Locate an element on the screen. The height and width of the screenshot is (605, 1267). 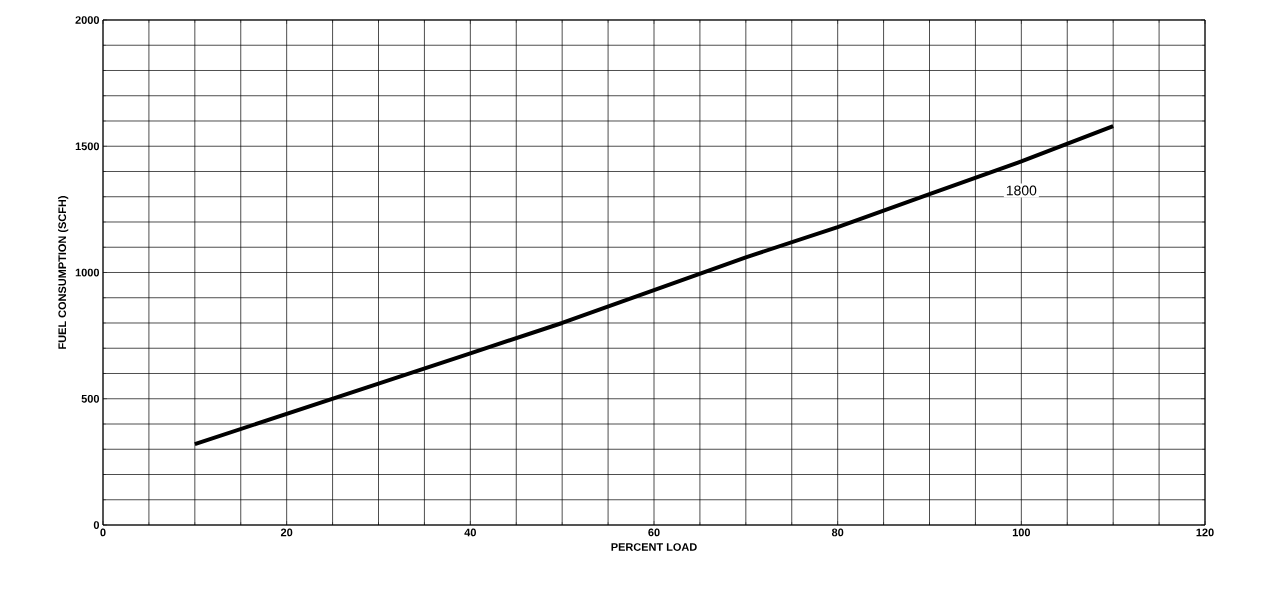
x-tick-label: 80 is located at coordinates (837, 532).